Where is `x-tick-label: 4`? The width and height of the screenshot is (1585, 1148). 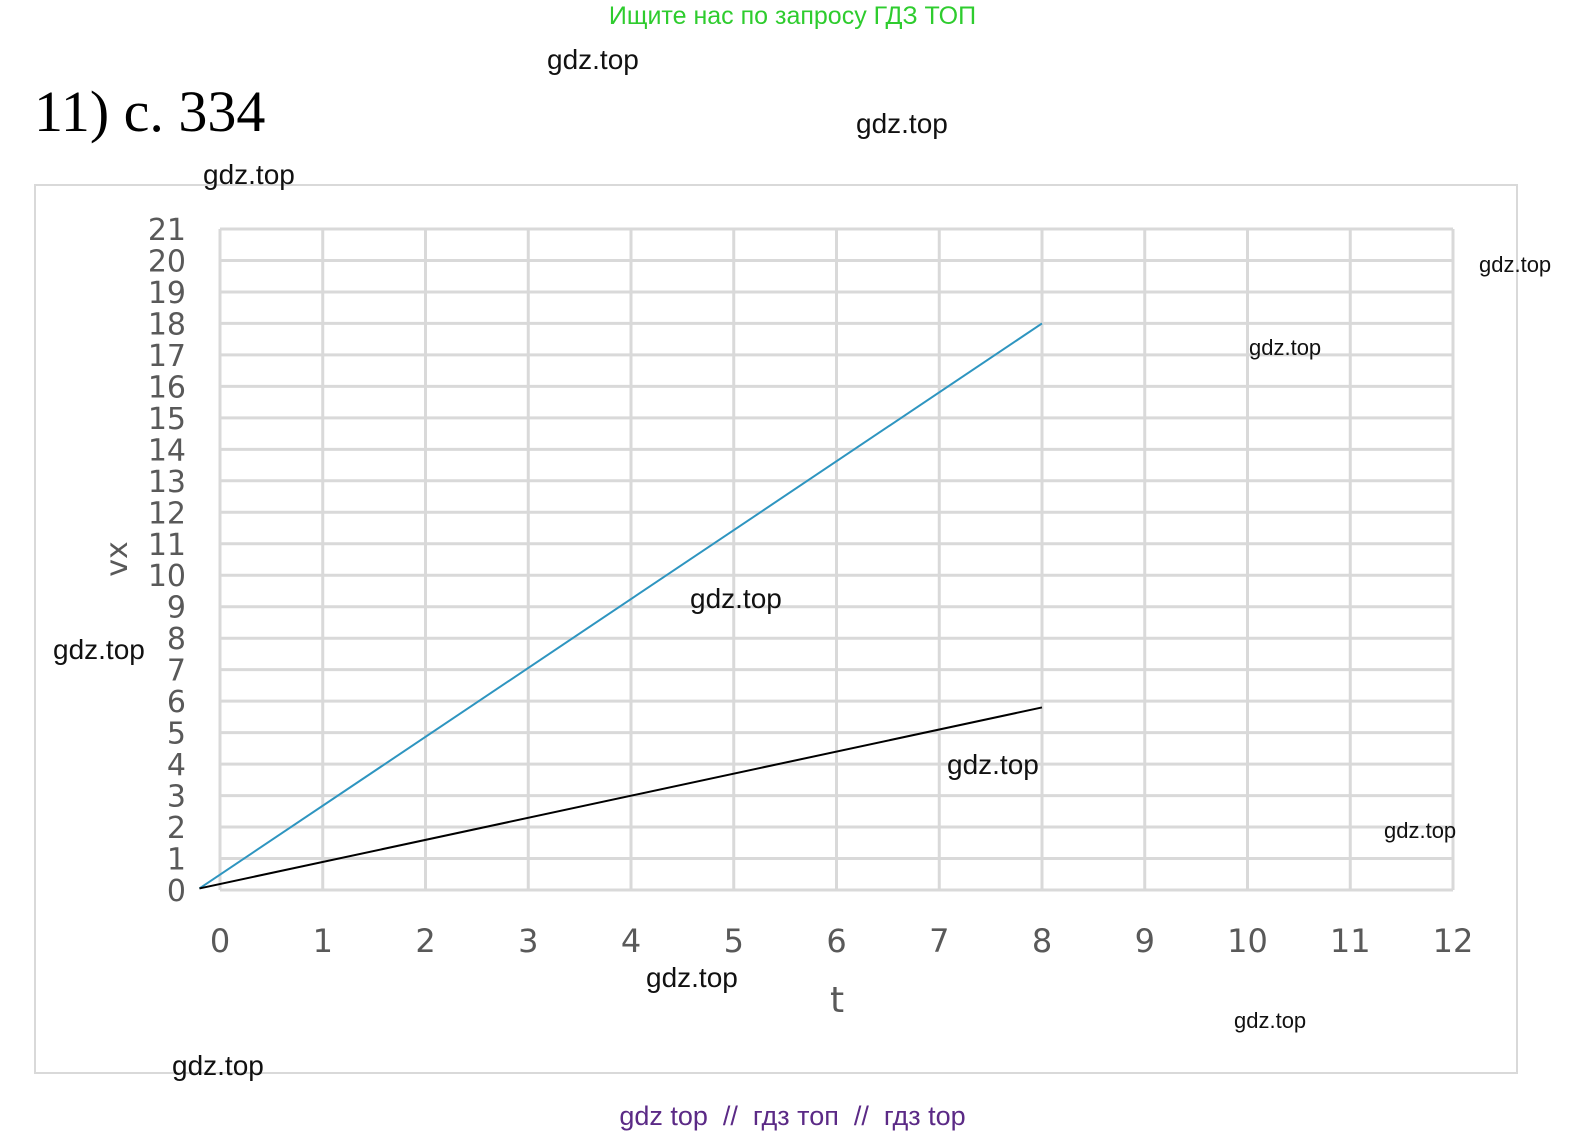 x-tick-label: 4 is located at coordinates (631, 941).